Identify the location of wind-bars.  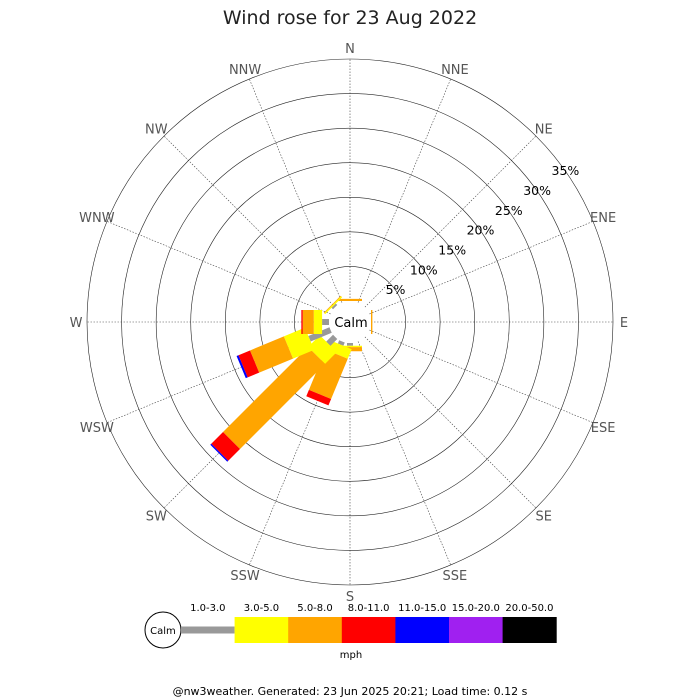
(291, 378).